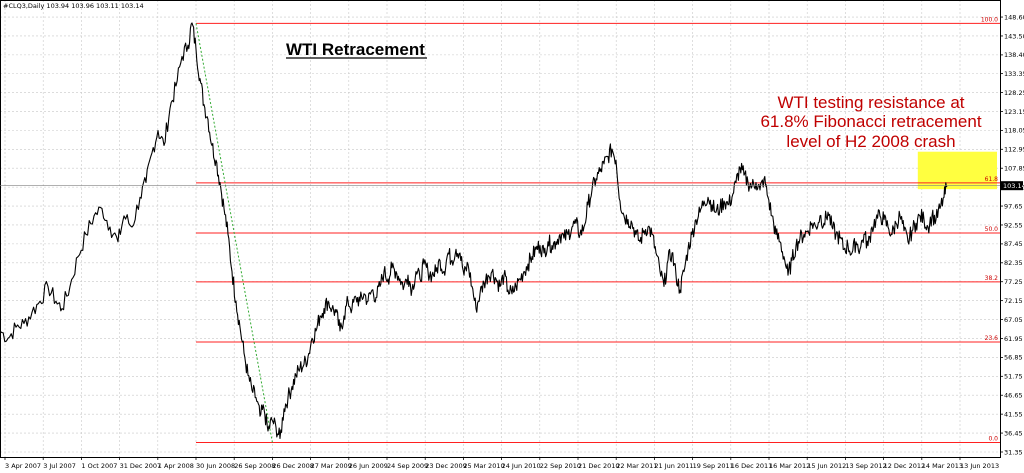  I want to click on zone-layer, so click(957, 170).